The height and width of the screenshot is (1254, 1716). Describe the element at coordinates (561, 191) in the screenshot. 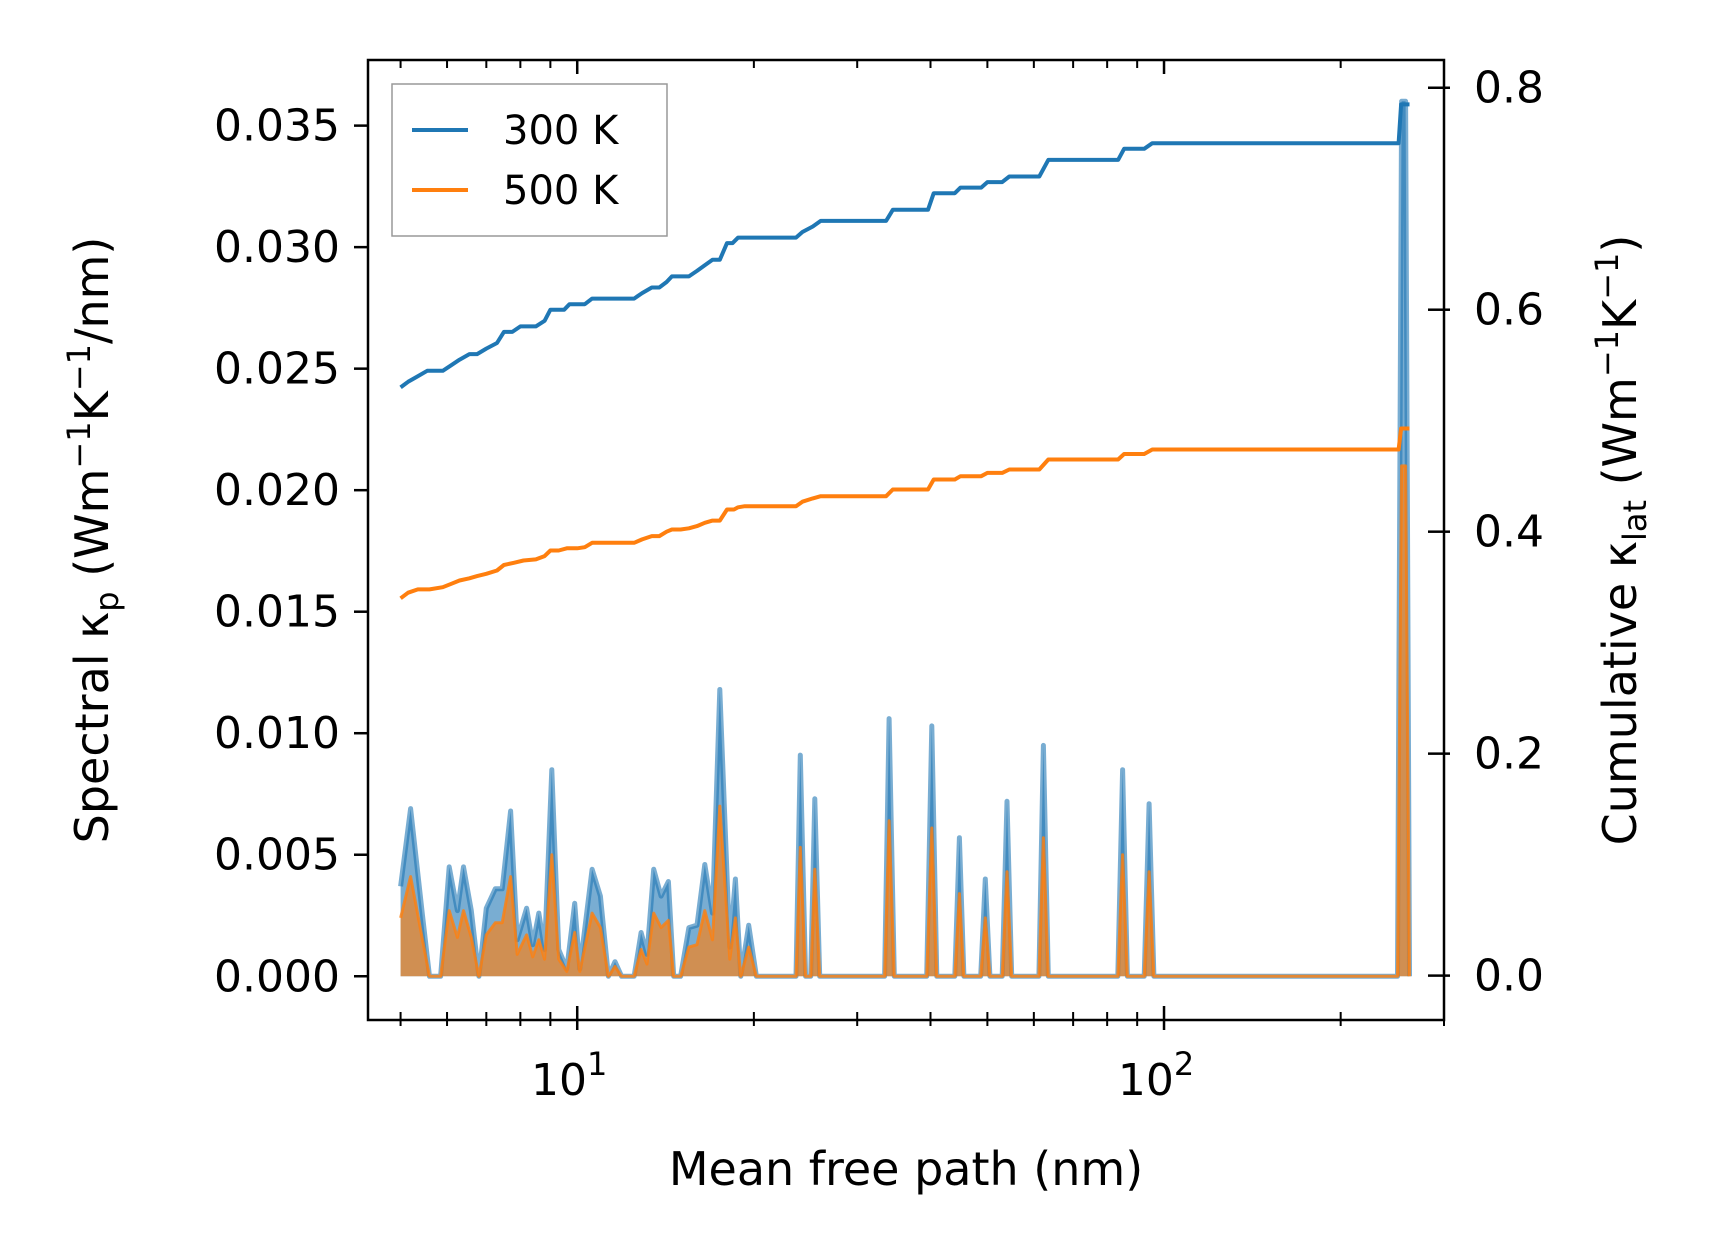

I see `legend-label-500k: 500 K` at that location.